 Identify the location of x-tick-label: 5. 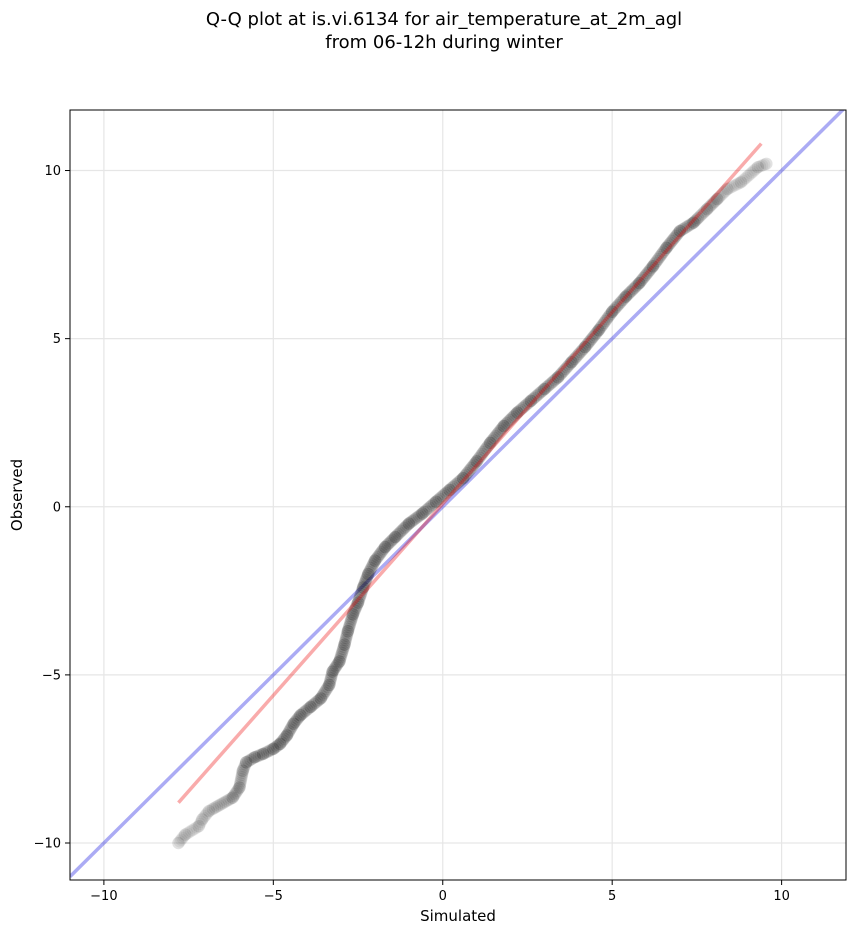
(612, 896).